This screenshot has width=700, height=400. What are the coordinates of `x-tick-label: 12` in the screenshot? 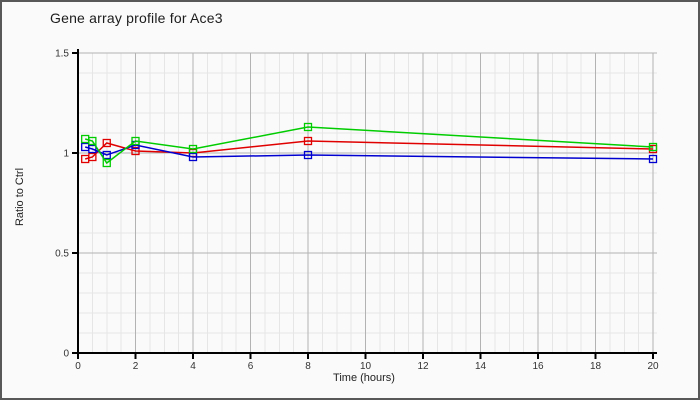 It's located at (423, 366).